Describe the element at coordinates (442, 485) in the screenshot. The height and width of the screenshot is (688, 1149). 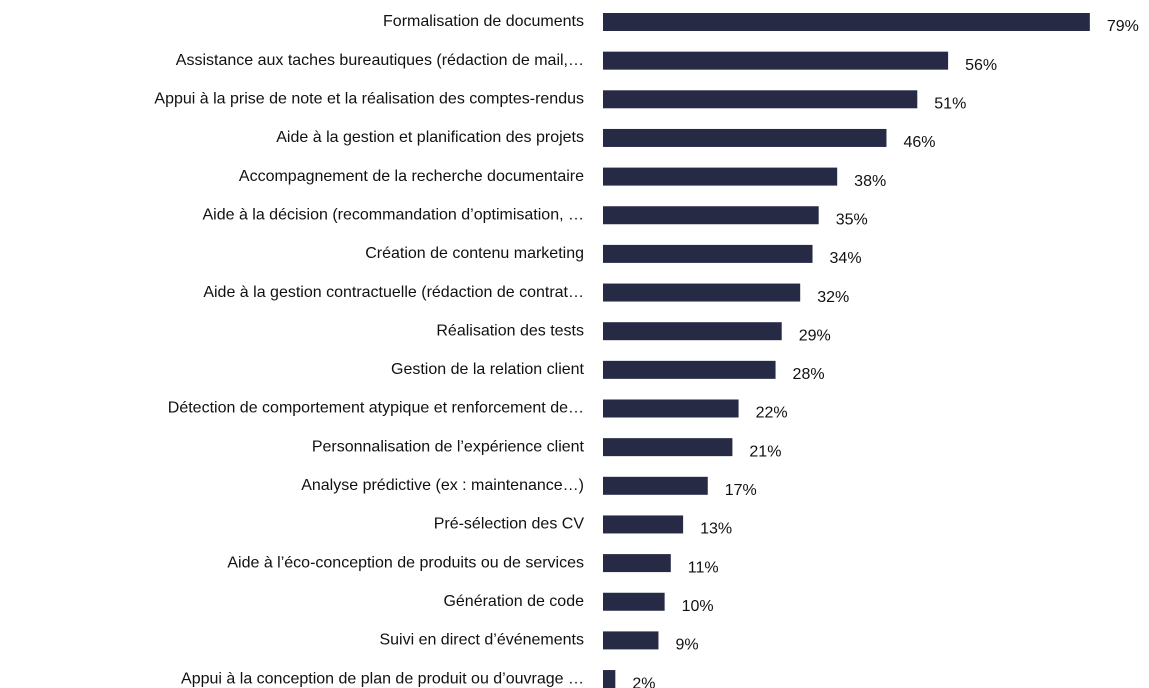
I see `category-label: Analyse prédictive (ex : maintenance…)` at that location.